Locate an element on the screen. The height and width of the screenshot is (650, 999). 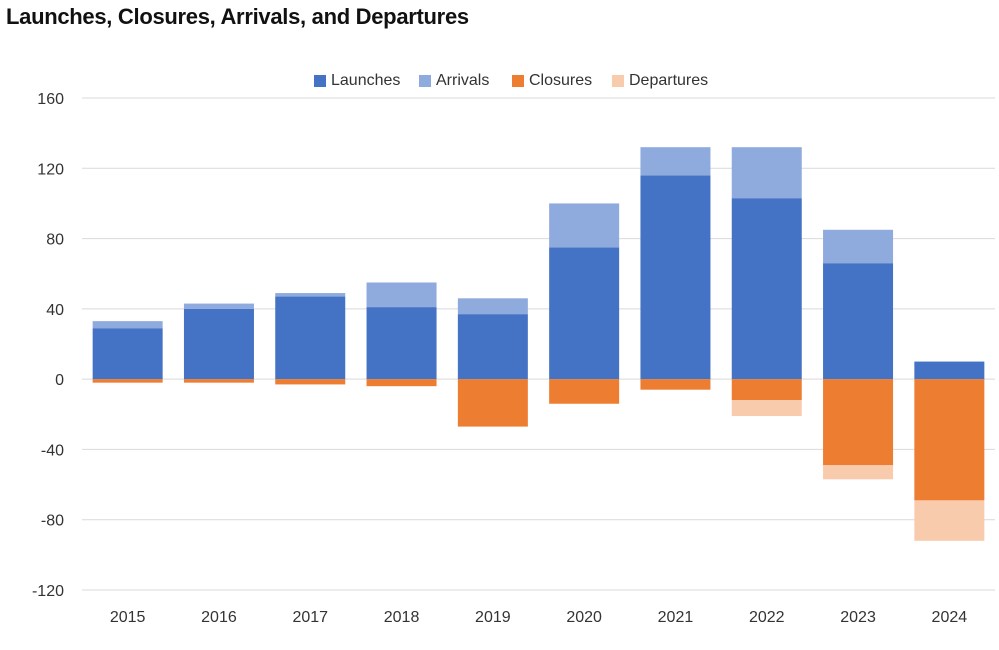
bar-arrivals-2018 is located at coordinates (401, 295).